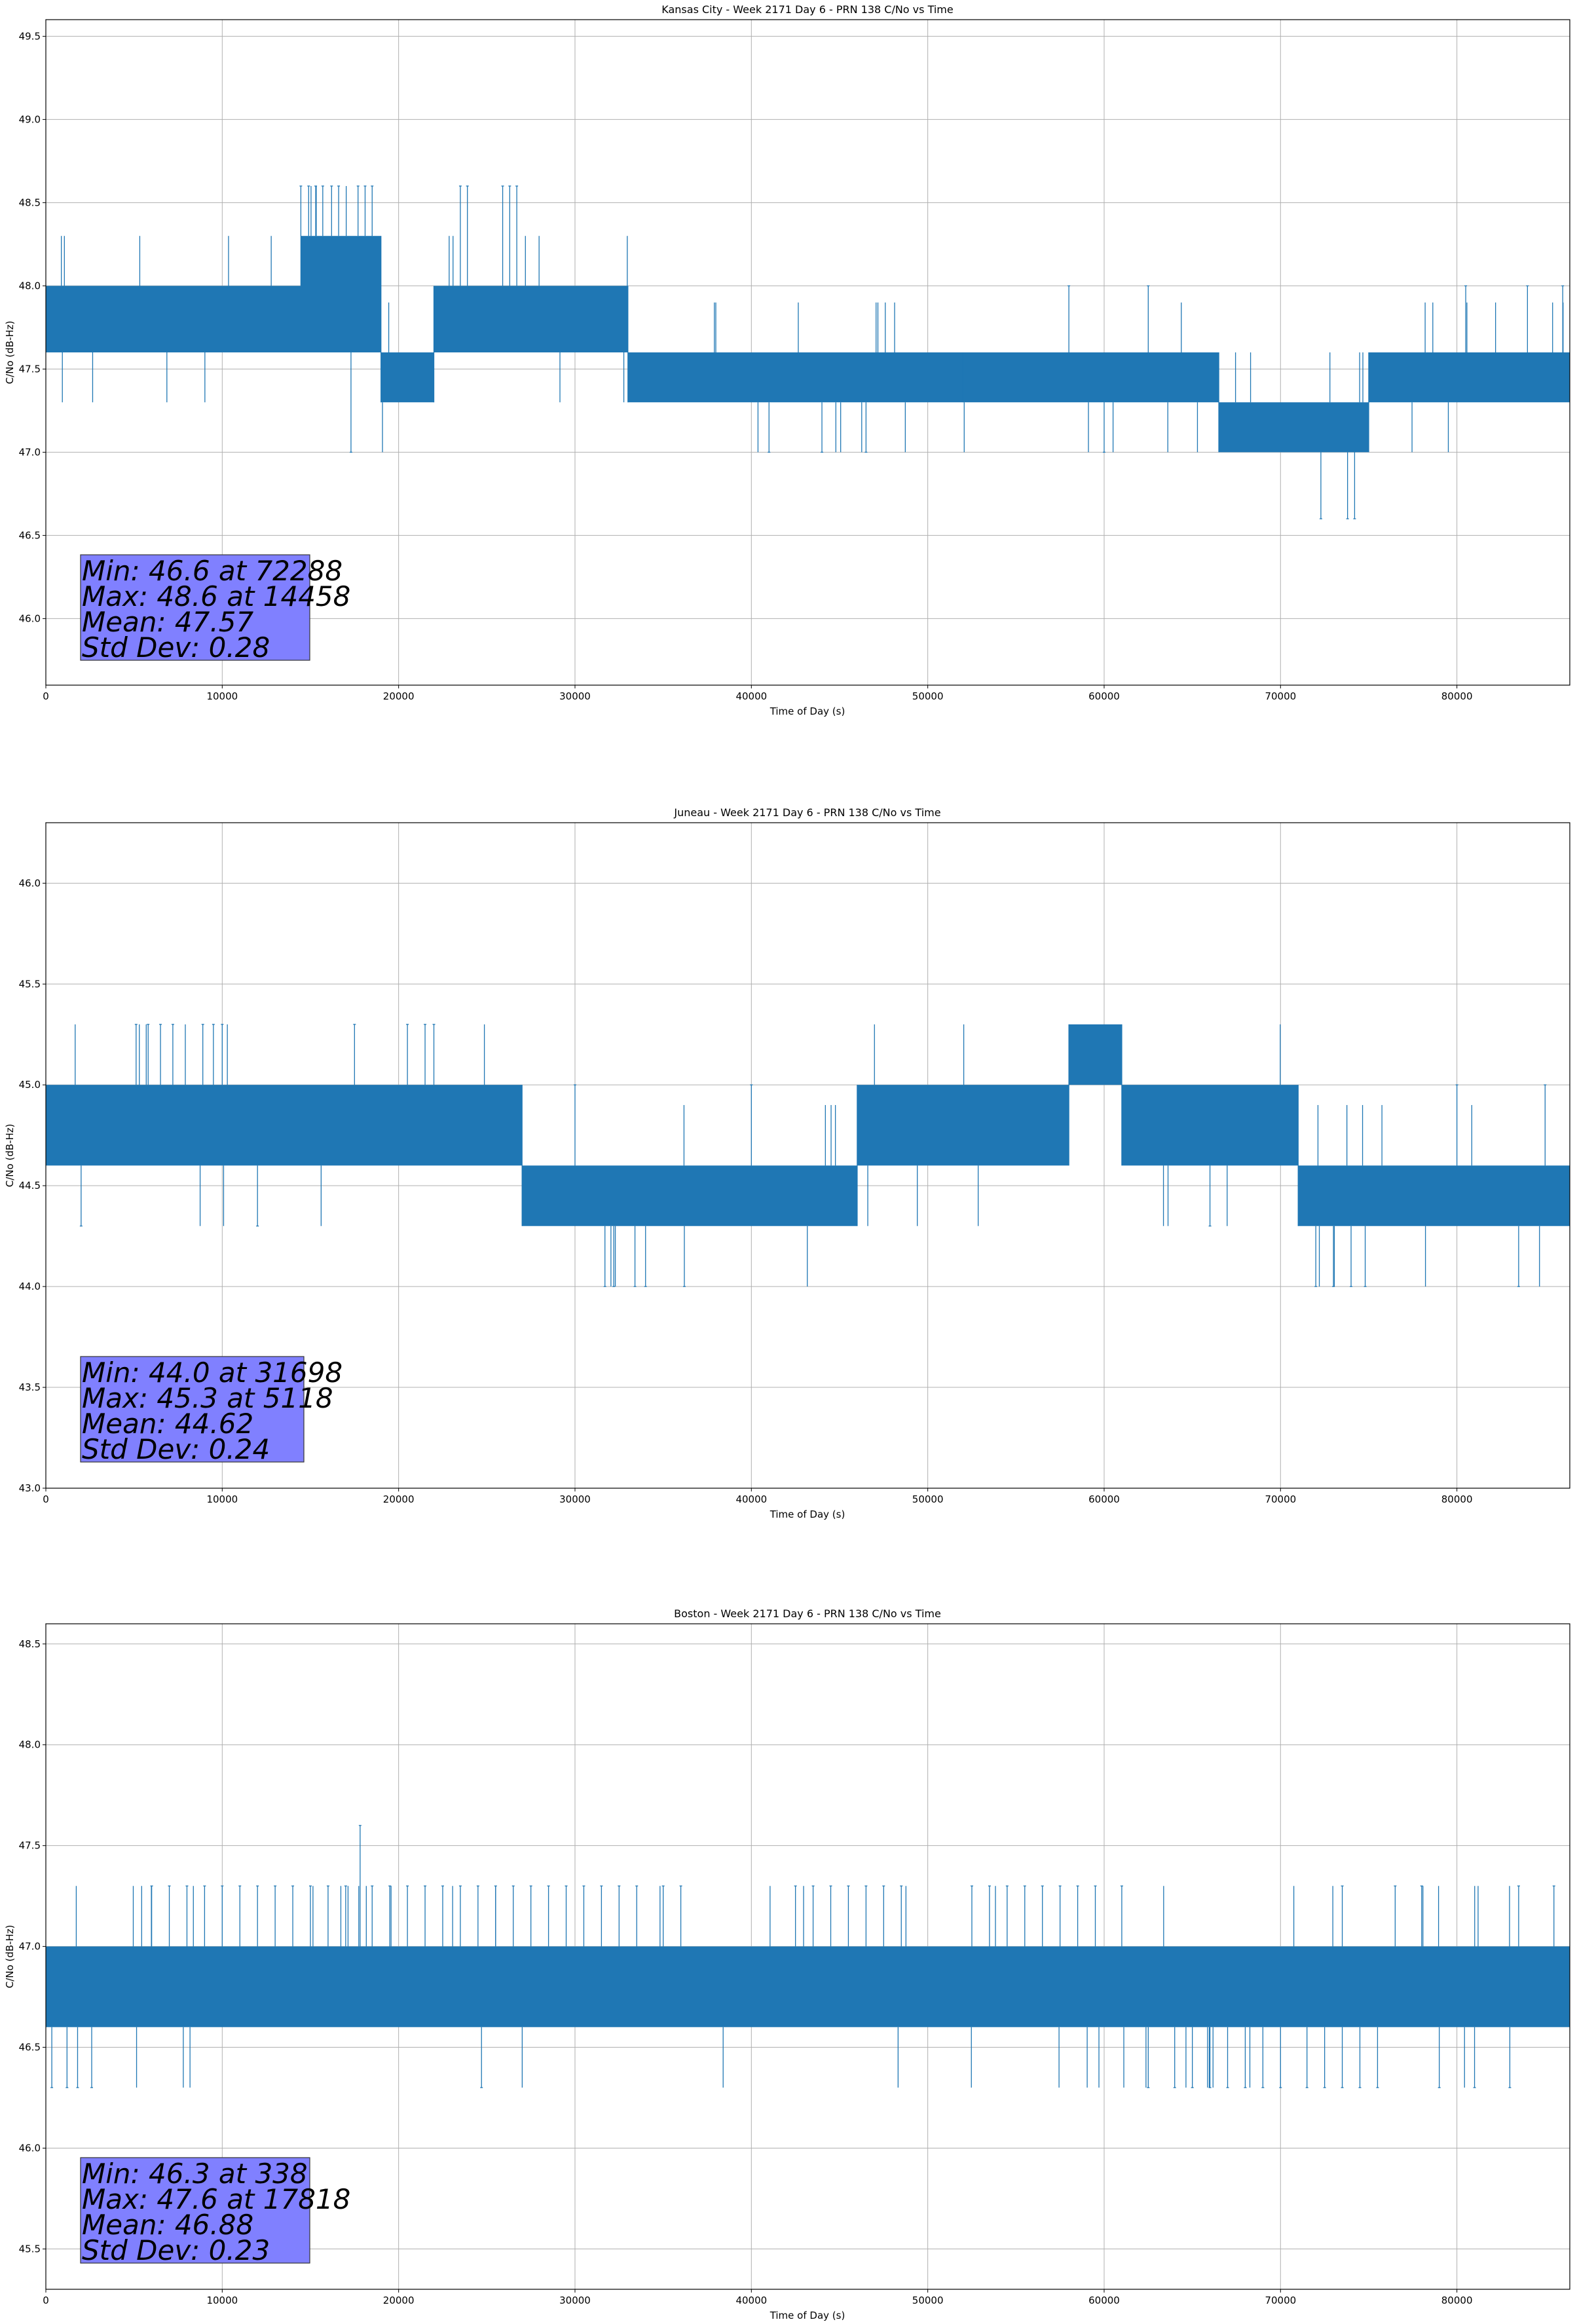 The width and height of the screenshot is (1577, 2324). I want to click on y-tick-label: 44.5, so click(30, 1185).